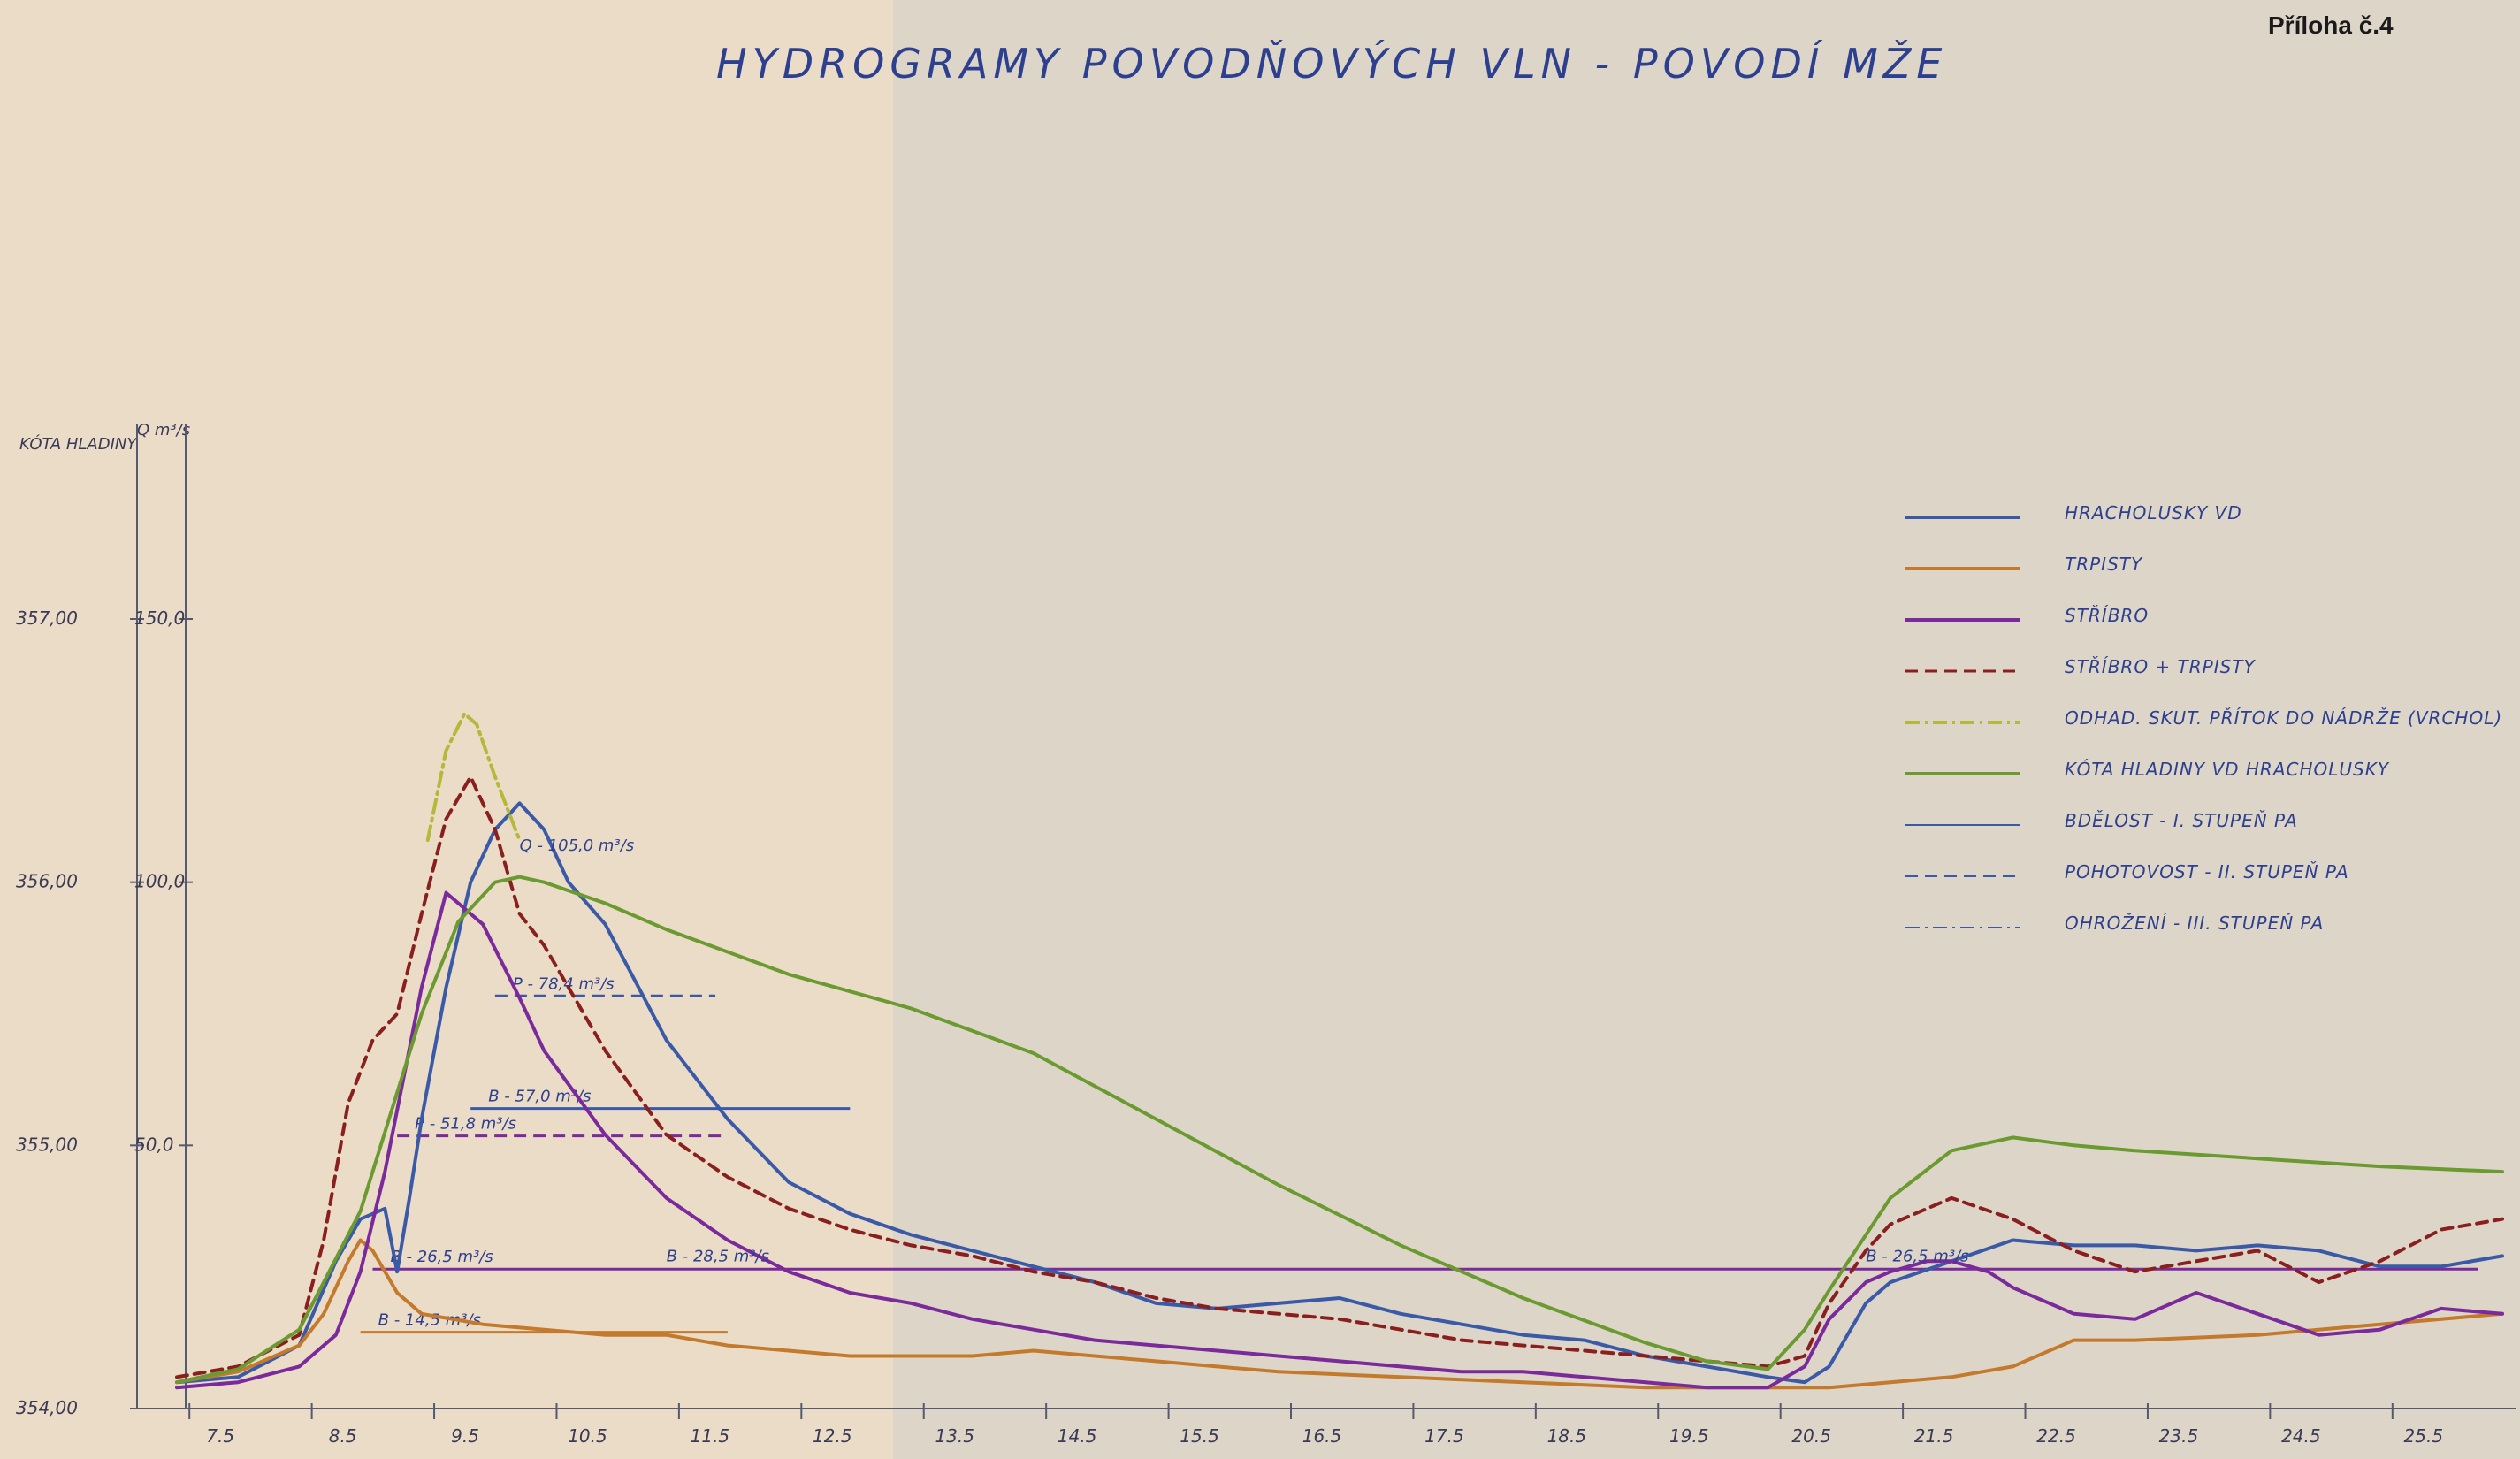 The height and width of the screenshot is (1459, 2520). What do you see at coordinates (718, 1256) in the screenshot?
I see `annotation-label: B - 28,5 m³/s` at bounding box center [718, 1256].